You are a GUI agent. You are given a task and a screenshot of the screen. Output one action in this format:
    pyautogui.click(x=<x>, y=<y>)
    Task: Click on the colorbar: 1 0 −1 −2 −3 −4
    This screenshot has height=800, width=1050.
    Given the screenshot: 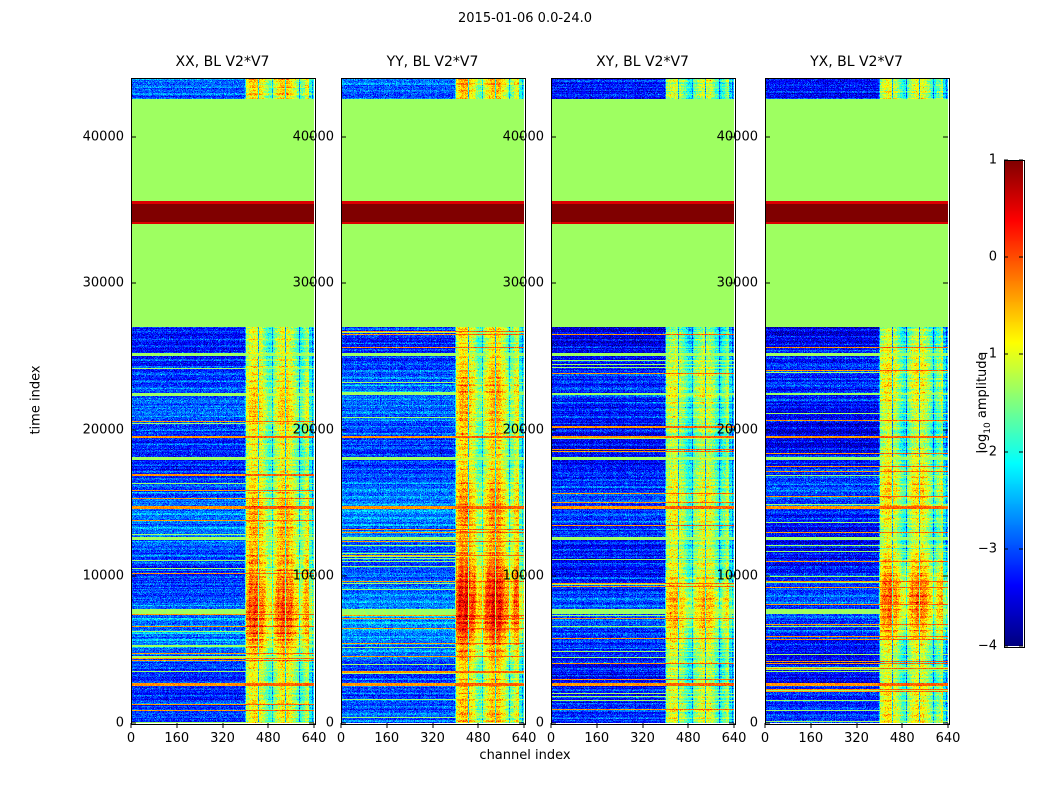 What is the action you would take?
    pyautogui.click(x=1001, y=403)
    